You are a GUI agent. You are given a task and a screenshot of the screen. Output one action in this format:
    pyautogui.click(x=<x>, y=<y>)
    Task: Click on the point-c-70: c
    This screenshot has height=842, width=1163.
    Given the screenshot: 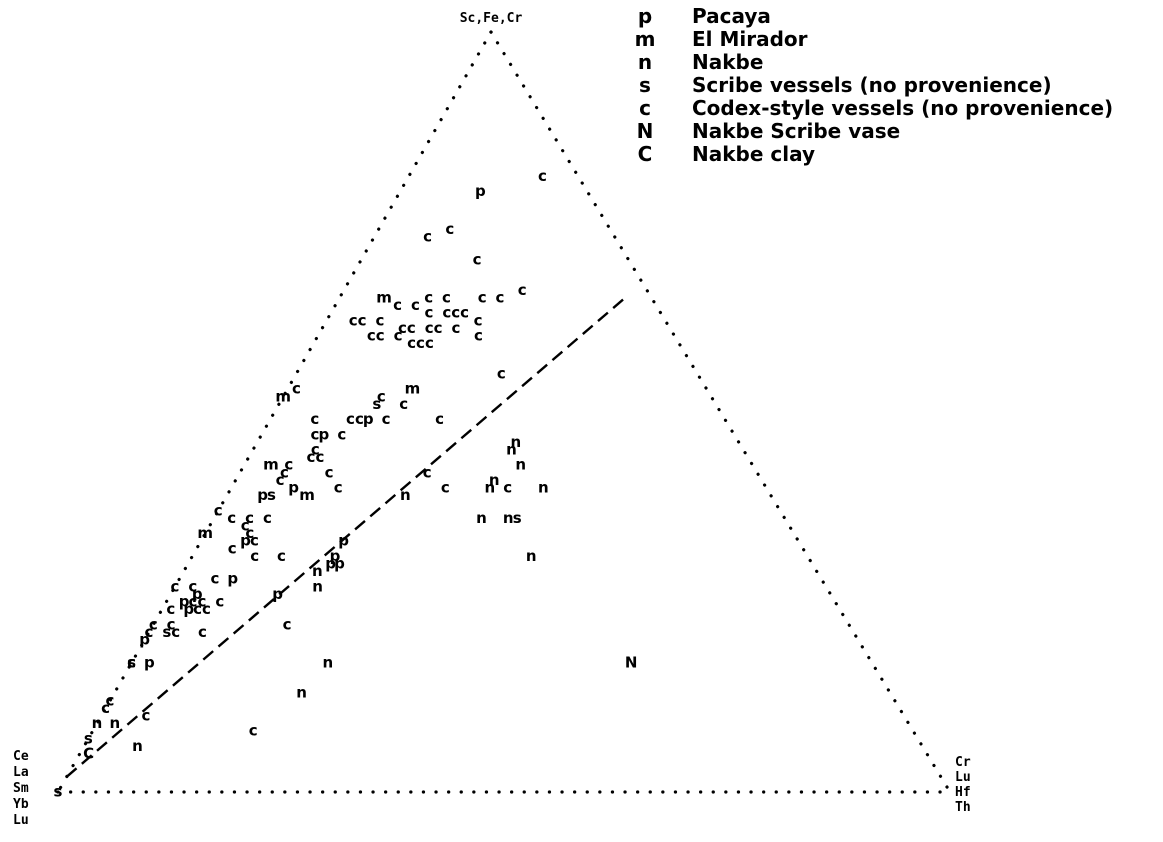 What is the action you would take?
    pyautogui.click(x=507, y=488)
    